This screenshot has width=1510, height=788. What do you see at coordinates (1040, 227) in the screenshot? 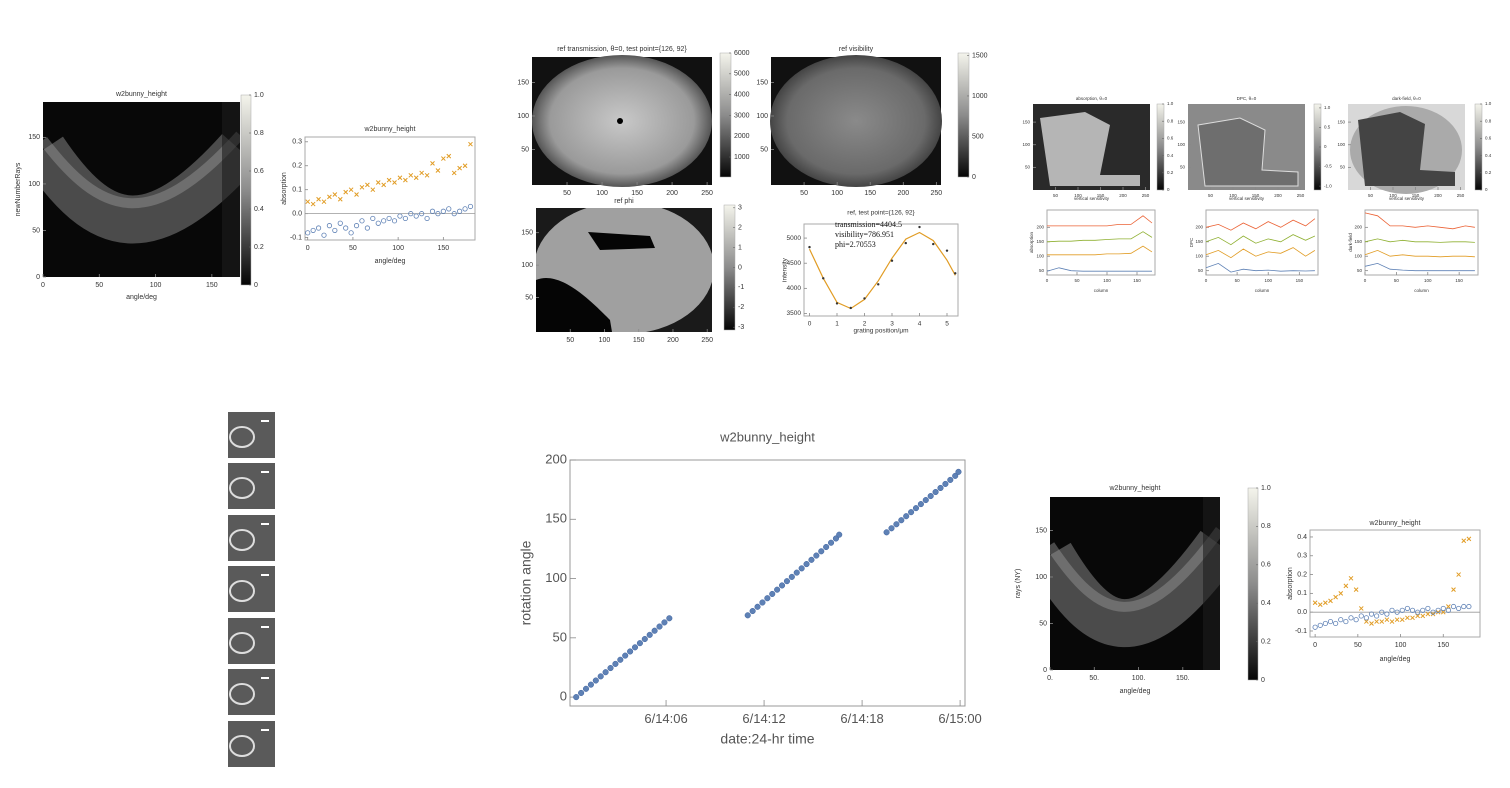
I see `y-tick-label: 200` at bounding box center [1040, 227].